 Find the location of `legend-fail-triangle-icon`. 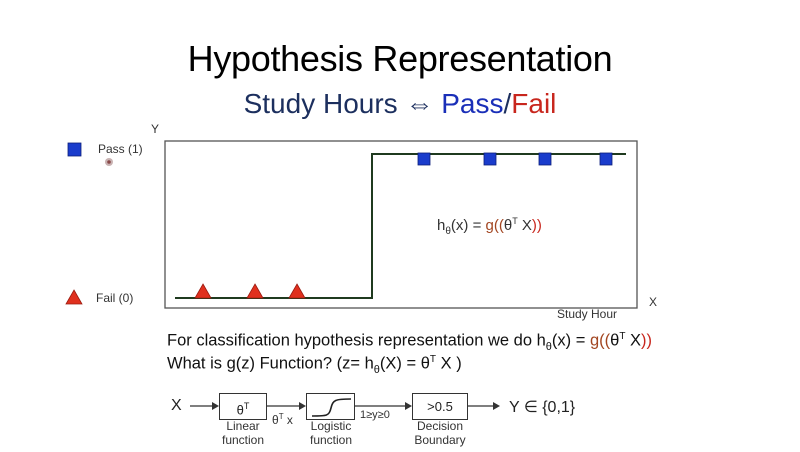

legend-fail-triangle-icon is located at coordinates (74, 297).